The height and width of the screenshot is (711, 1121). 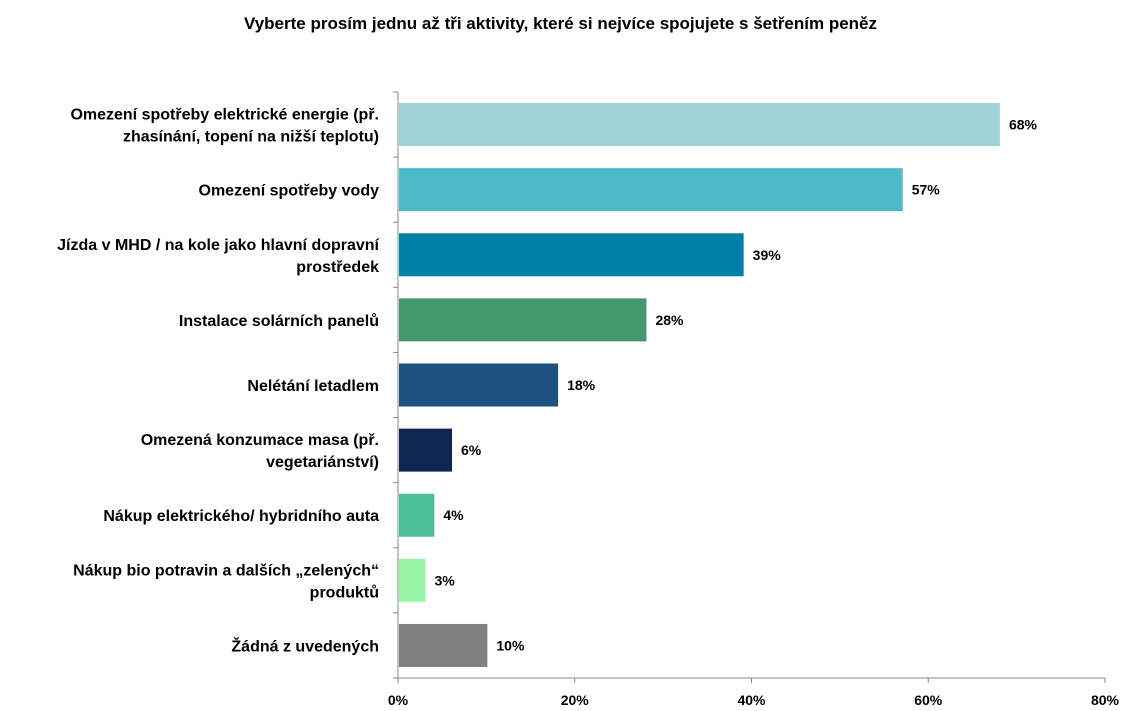 I want to click on x-tick-label: 60%, so click(x=928, y=700).